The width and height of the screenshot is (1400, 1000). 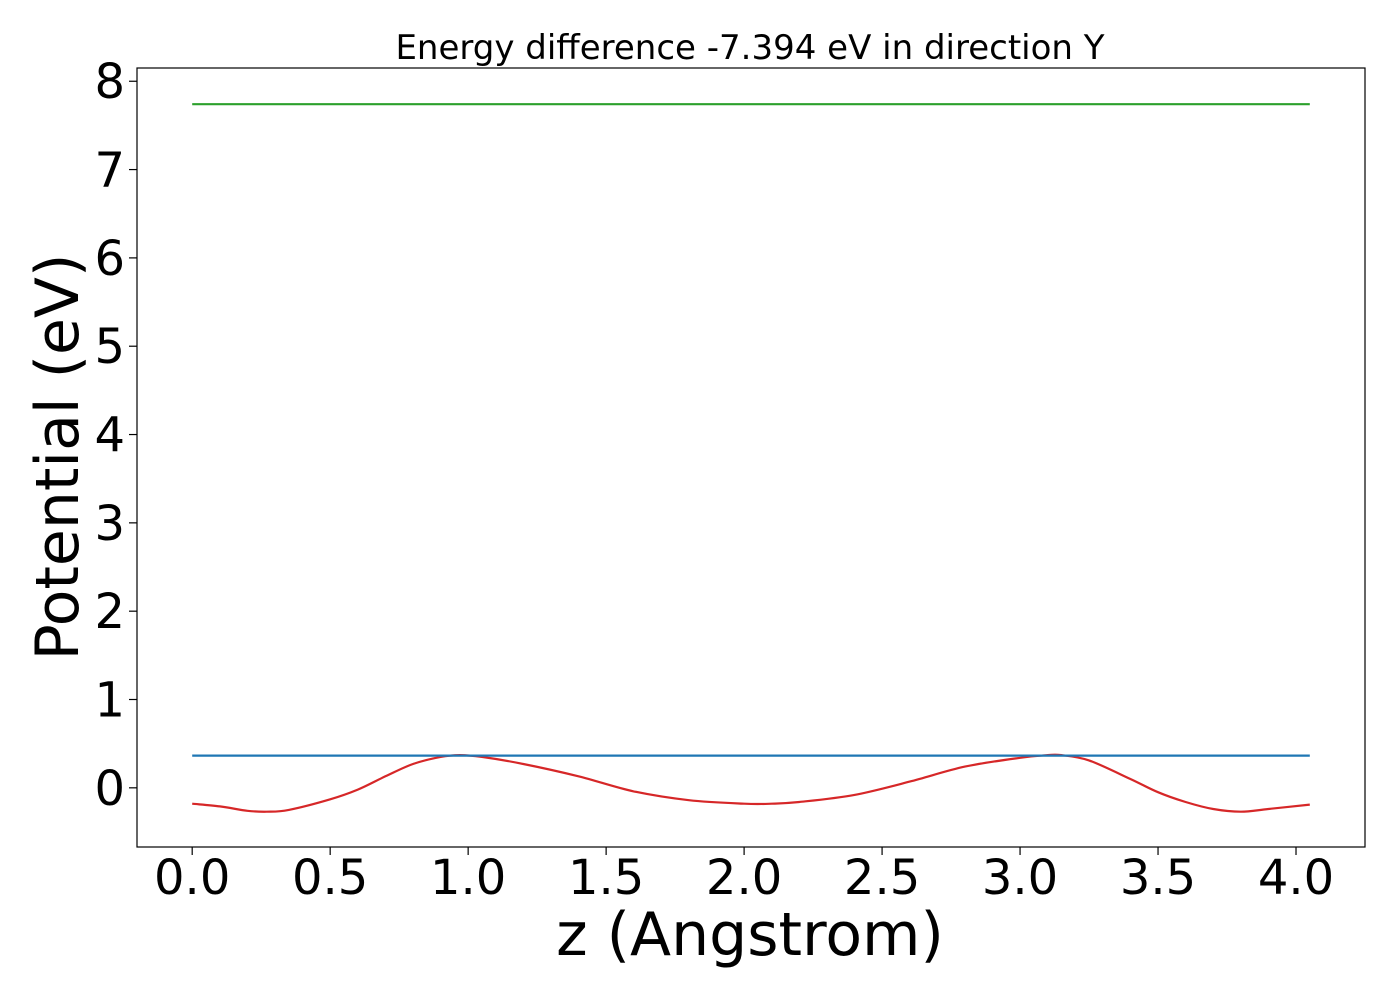 I want to click on x-tick-label: 2.5, so click(x=882, y=878).